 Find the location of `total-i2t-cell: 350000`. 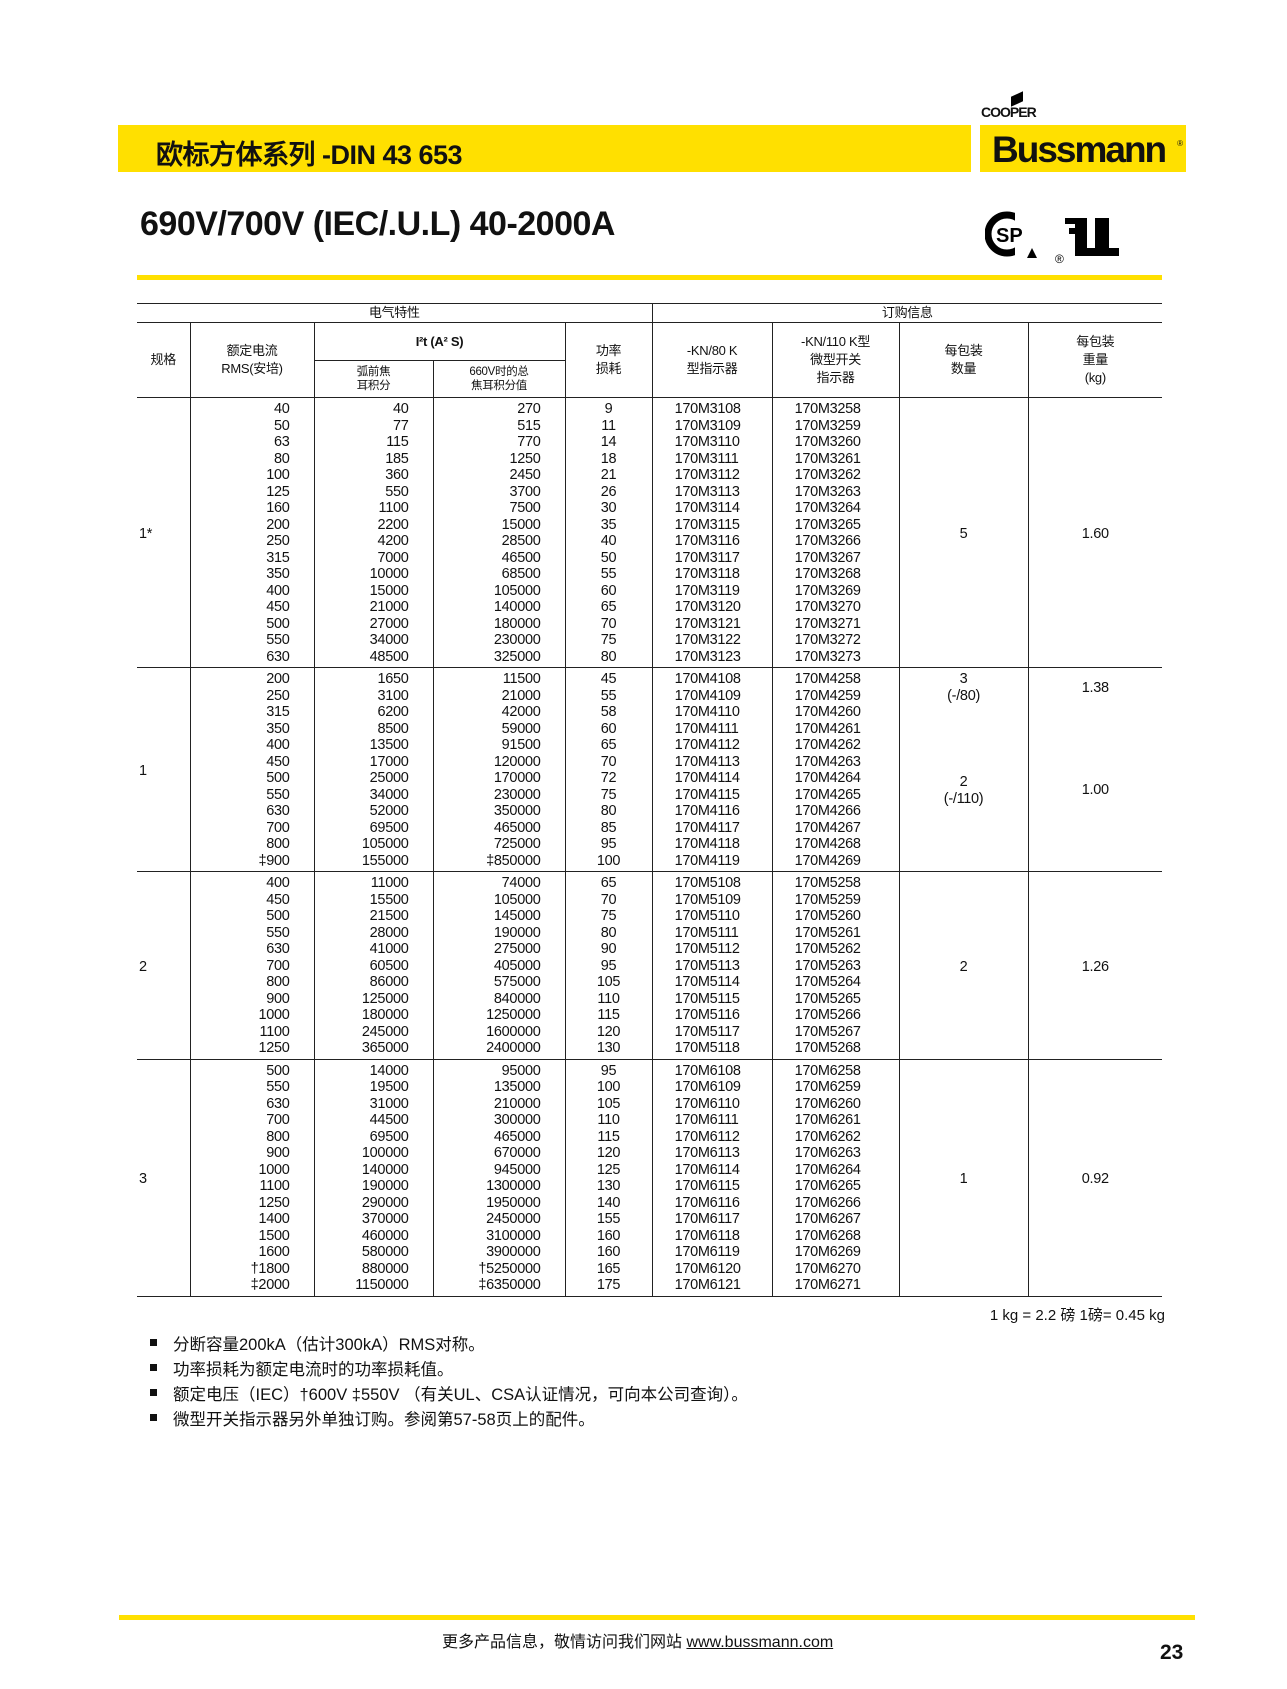

total-i2t-cell: 350000 is located at coordinates (498, 811).